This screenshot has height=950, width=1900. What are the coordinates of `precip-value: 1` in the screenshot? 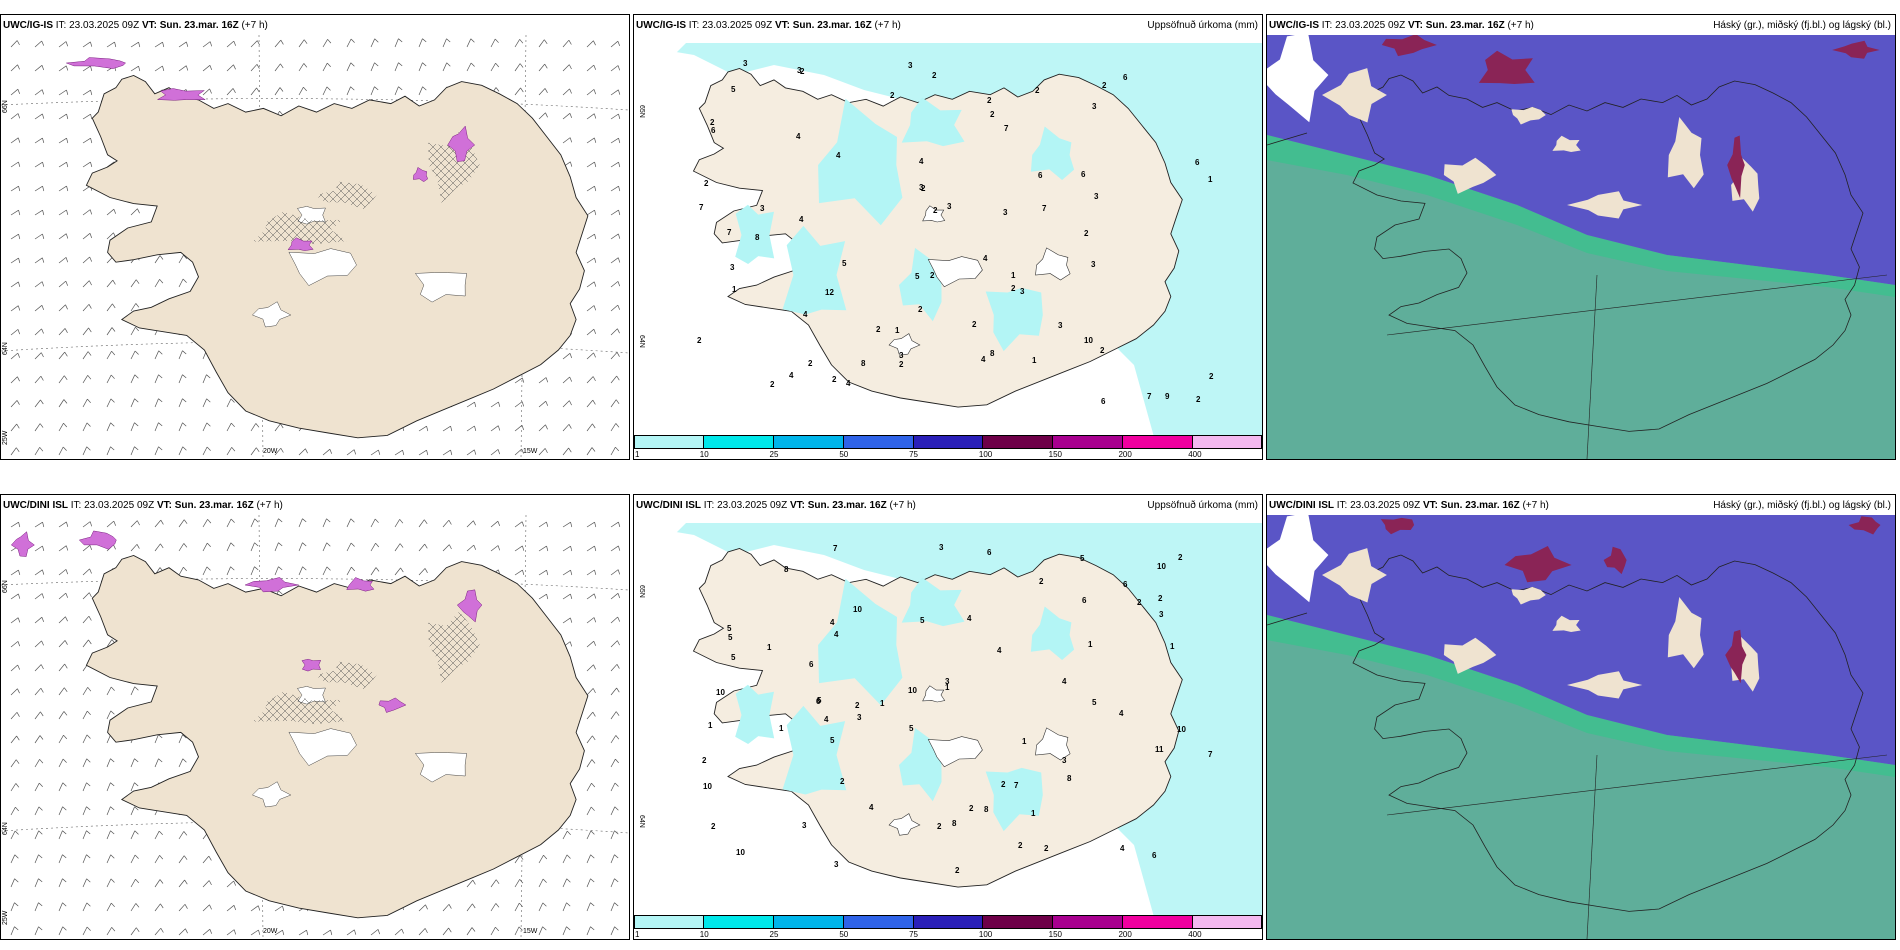 It's located at (734, 289).